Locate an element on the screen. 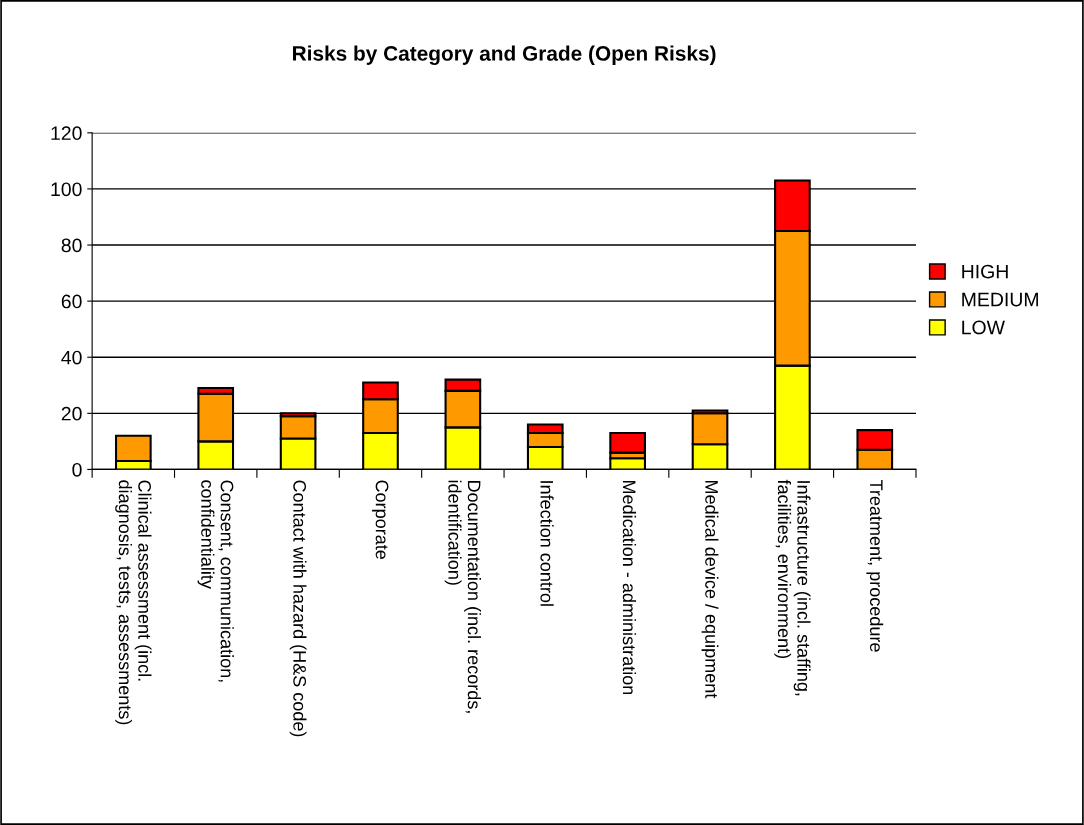  legend-label: LOW is located at coordinates (983, 327).